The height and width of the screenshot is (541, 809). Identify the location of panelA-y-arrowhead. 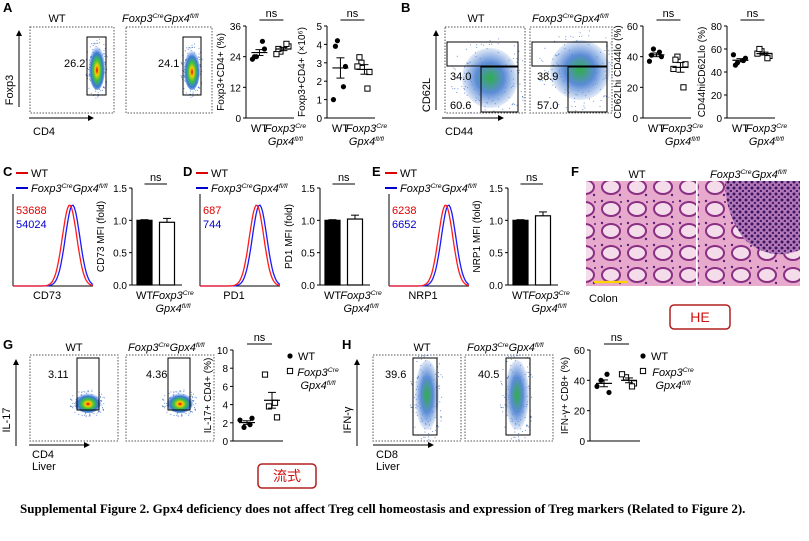
(19, 33).